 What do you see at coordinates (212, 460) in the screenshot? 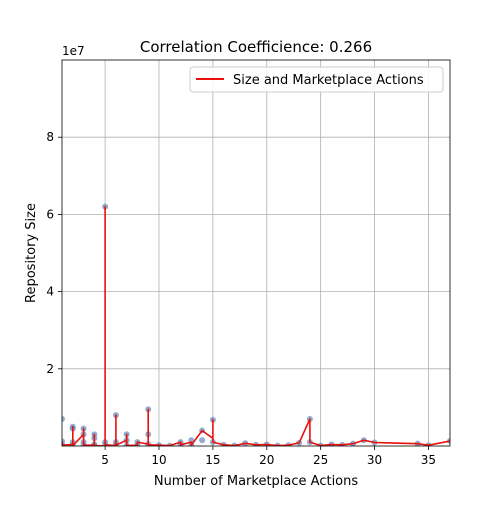
I see `x-tick-label: 15` at bounding box center [212, 460].